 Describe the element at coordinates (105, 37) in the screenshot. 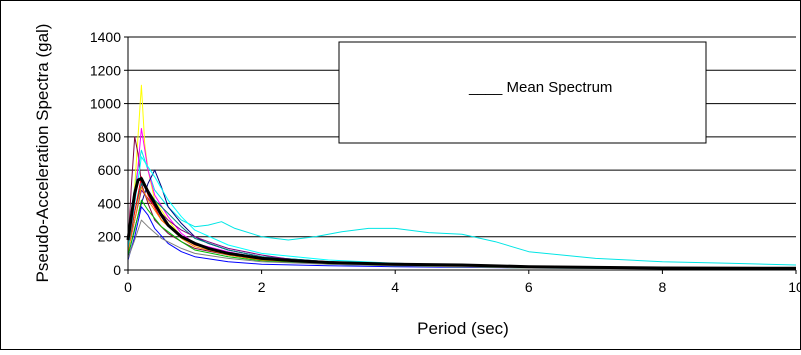

I see `y-tick-label: 1400` at that location.